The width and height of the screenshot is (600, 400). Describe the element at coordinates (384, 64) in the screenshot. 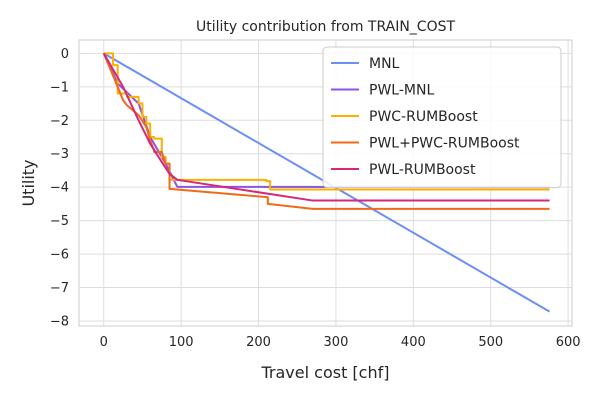

I see `legend-label: MNL` at that location.